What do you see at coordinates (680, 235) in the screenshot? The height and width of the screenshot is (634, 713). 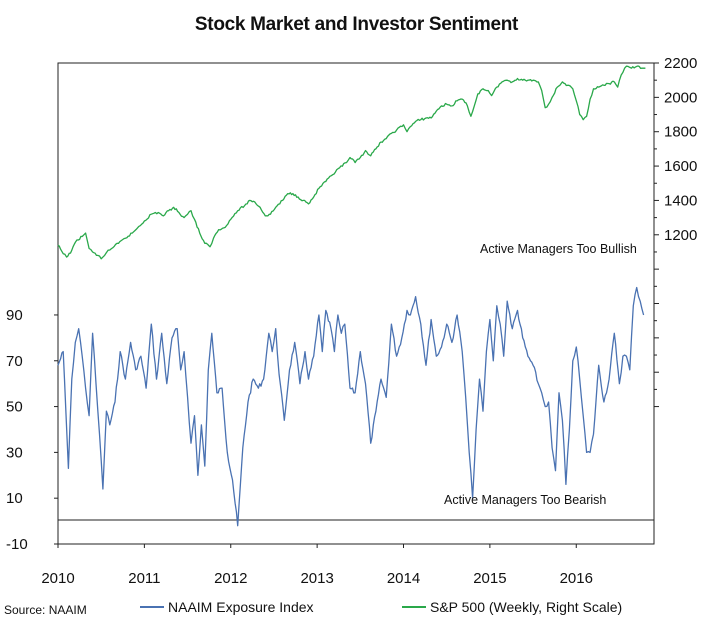 I see `right-tick-label: 1200` at bounding box center [680, 235].